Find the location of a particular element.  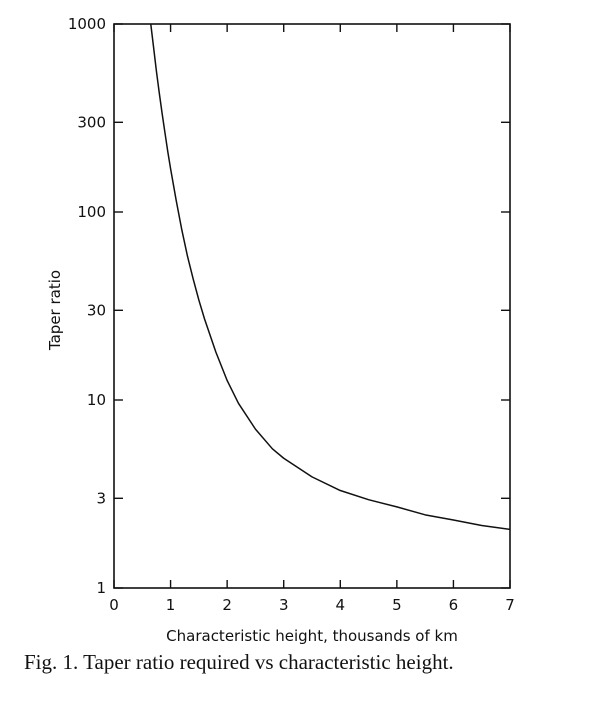

y-tick-label: 1000 is located at coordinates (87, 24).